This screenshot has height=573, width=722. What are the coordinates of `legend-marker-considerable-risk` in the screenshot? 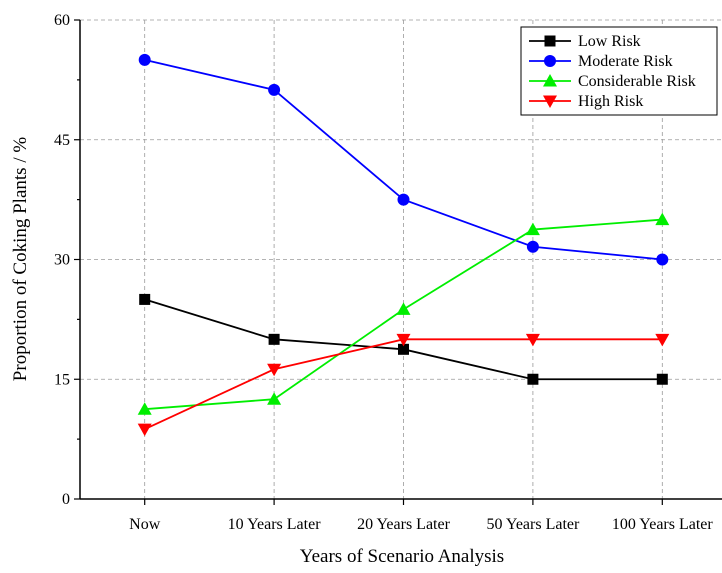 It's located at (550, 80).